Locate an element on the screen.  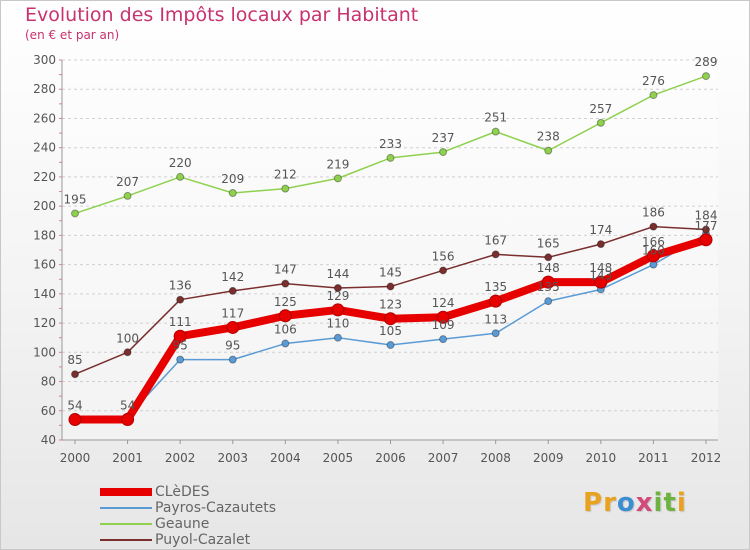
data-label: 100 is located at coordinates (127, 338).